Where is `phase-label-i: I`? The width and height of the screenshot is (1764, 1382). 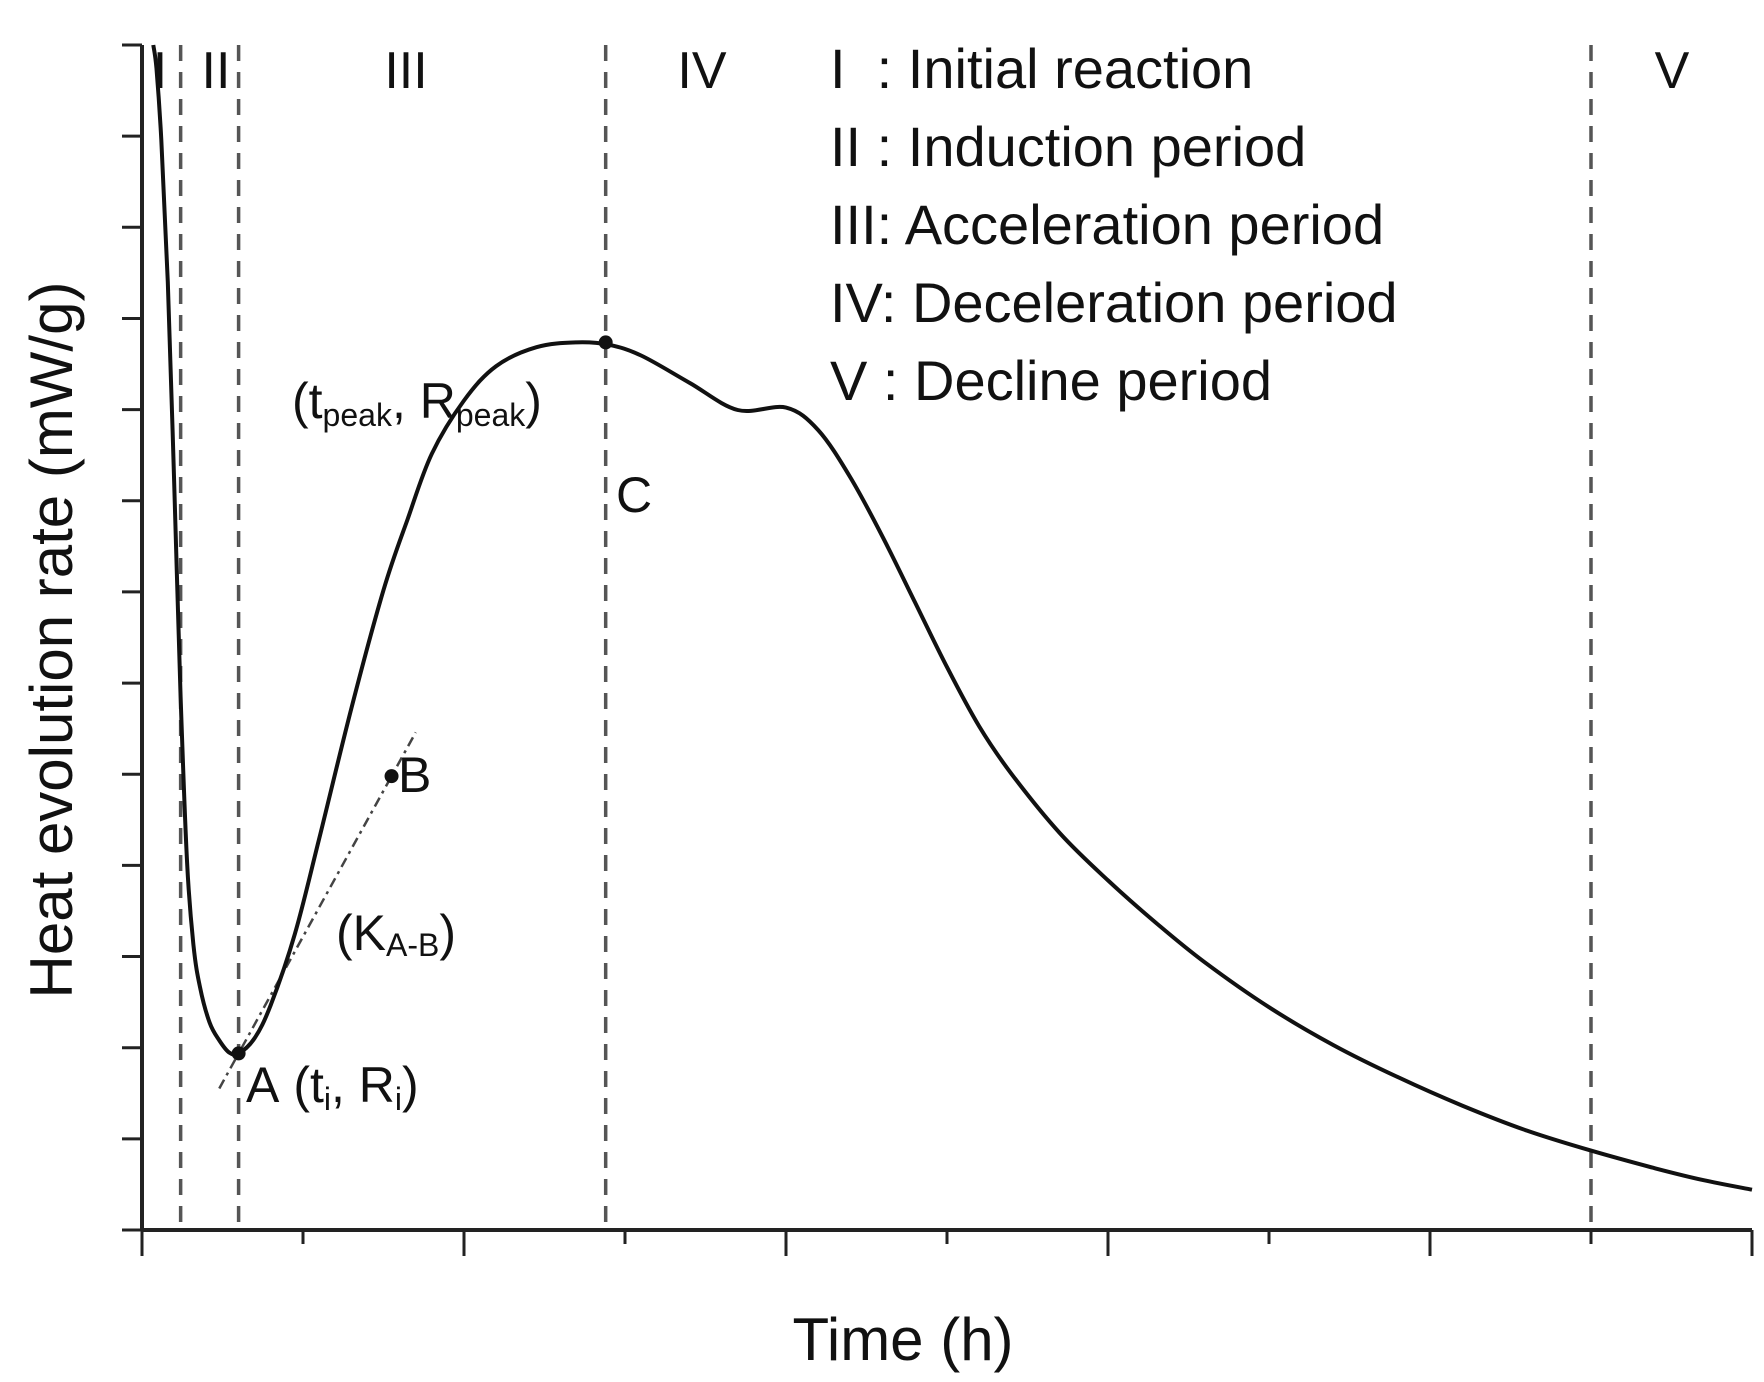
phase-label-i: I is located at coordinates (160, 71).